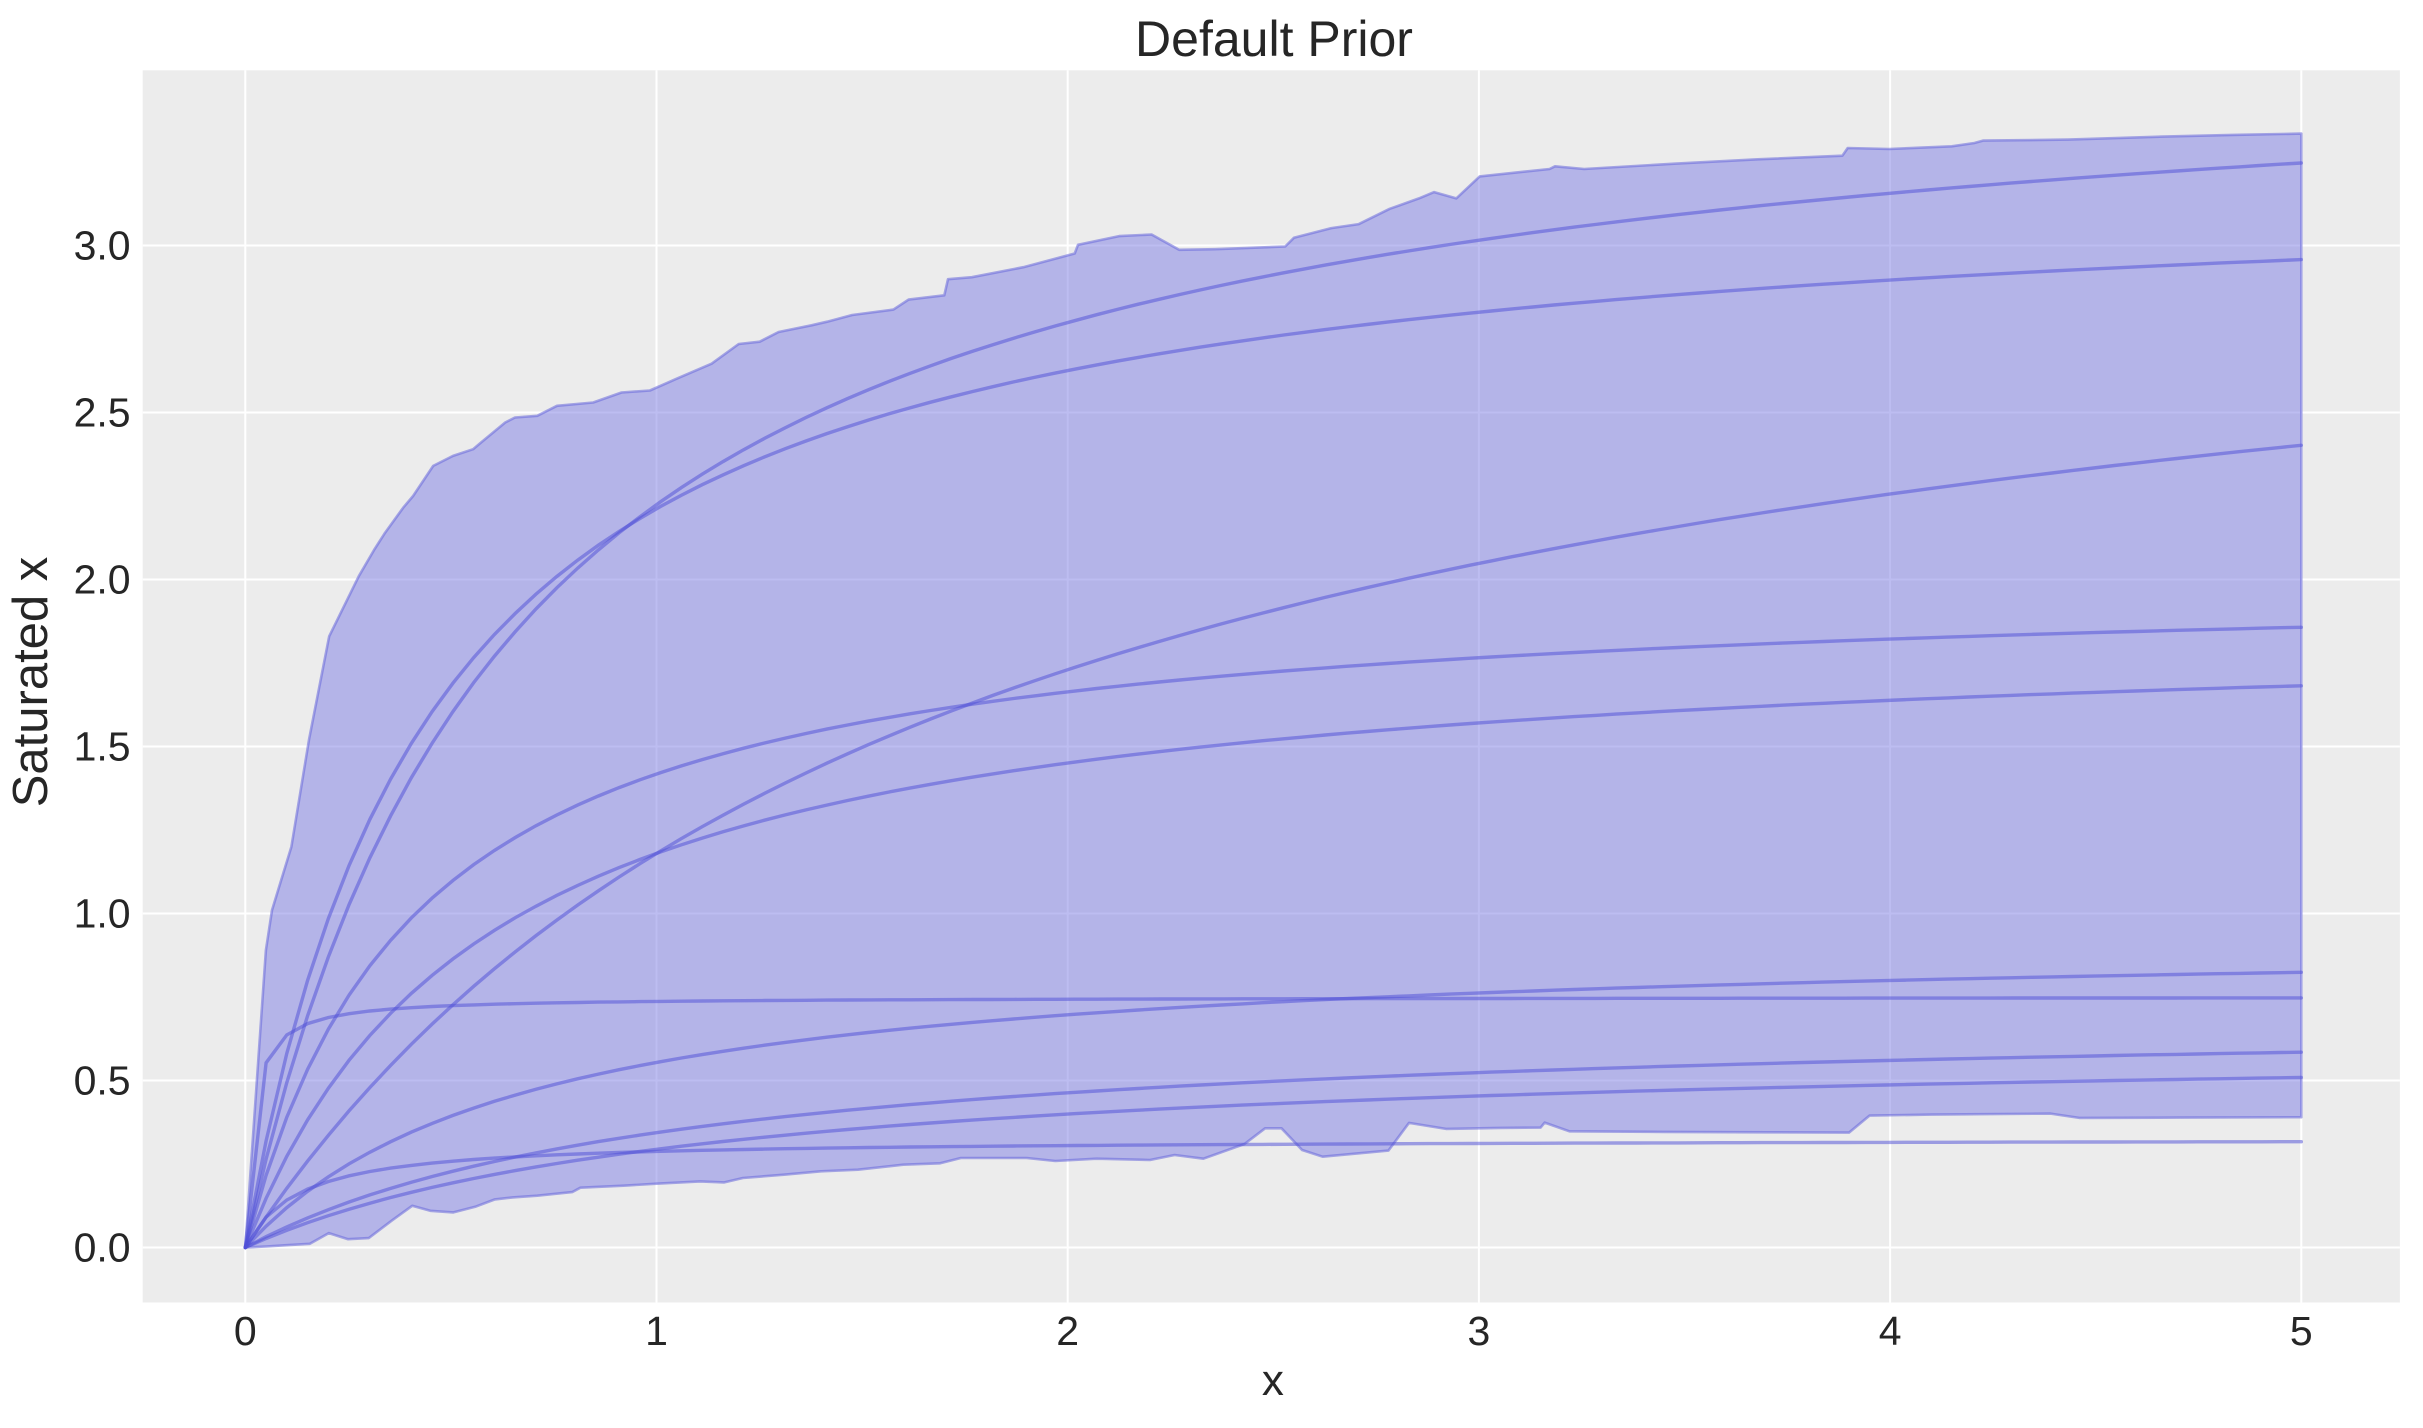  What do you see at coordinates (102, 580) in the screenshot?
I see `svg-text: 2.0` at bounding box center [102, 580].